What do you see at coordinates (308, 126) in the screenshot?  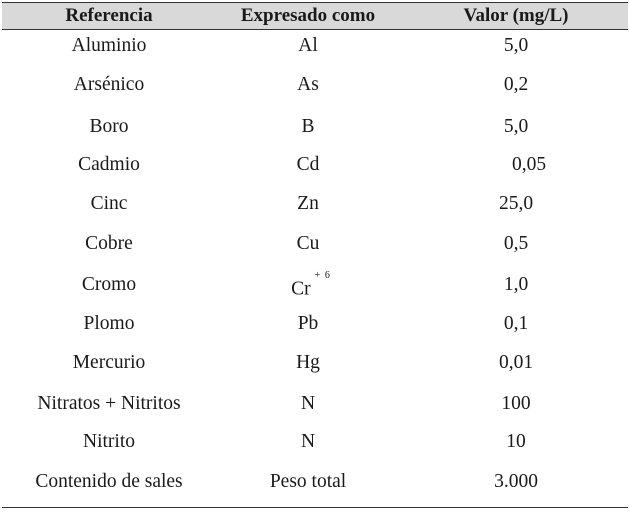 I see `cell-expresado: B` at bounding box center [308, 126].